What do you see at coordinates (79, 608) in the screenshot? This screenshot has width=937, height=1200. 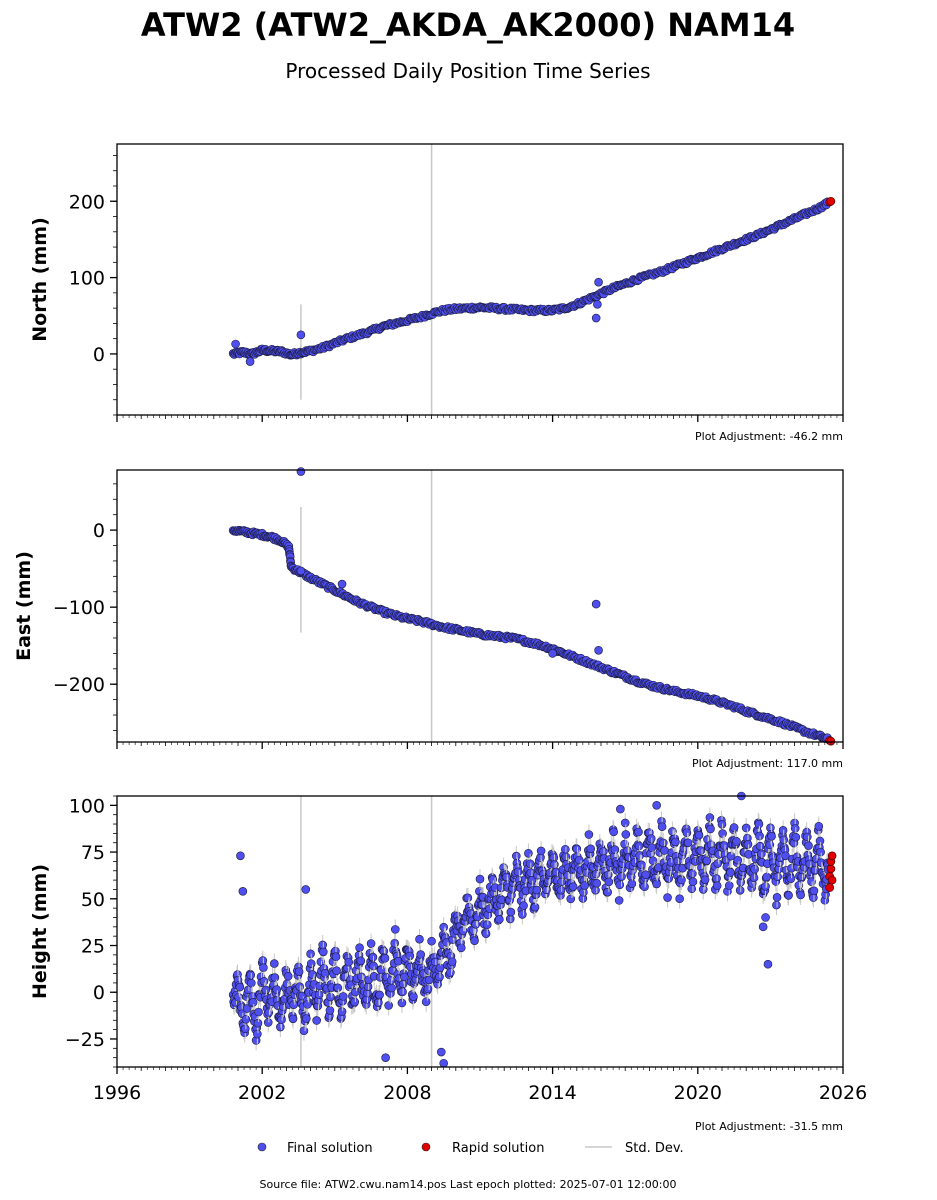 I see `y-tick-label: −100` at bounding box center [79, 608].